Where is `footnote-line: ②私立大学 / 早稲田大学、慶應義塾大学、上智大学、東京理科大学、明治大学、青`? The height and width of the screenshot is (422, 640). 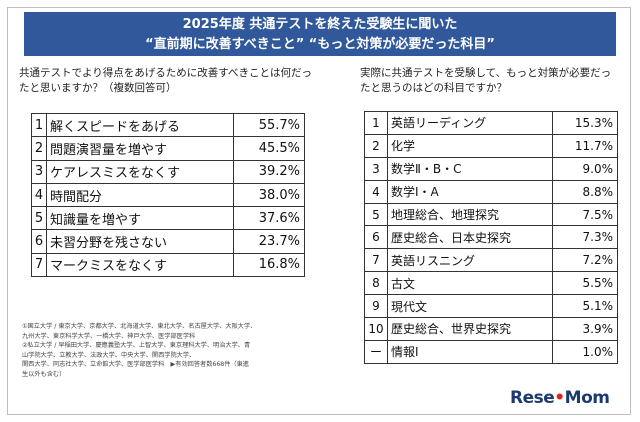 footnote-line: ②私立大学 / 早稲田大学、慶應義塾大学、上智大学、東京理科大学、明治大学、青 is located at coordinates (136, 346).